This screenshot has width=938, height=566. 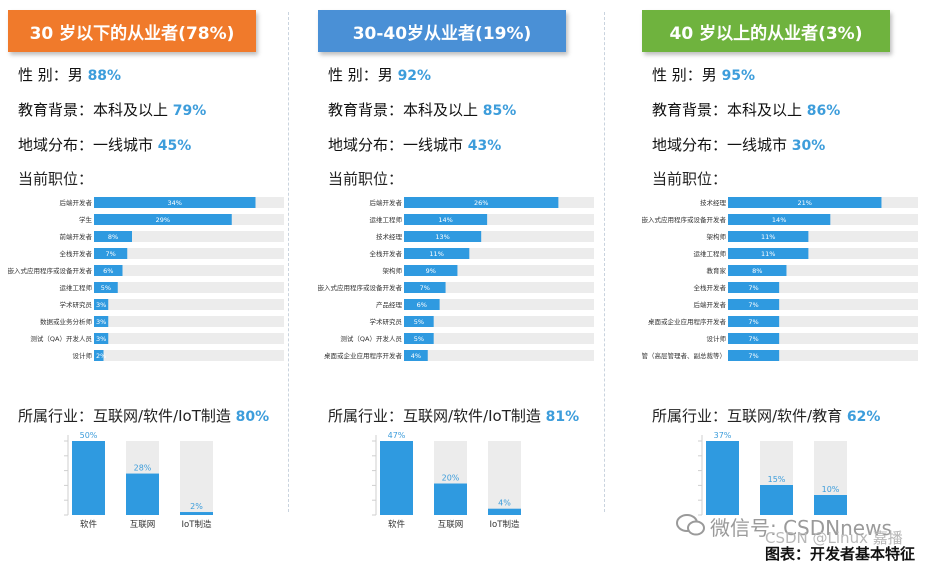 I want to click on industry-value: 81%, so click(x=563, y=417).